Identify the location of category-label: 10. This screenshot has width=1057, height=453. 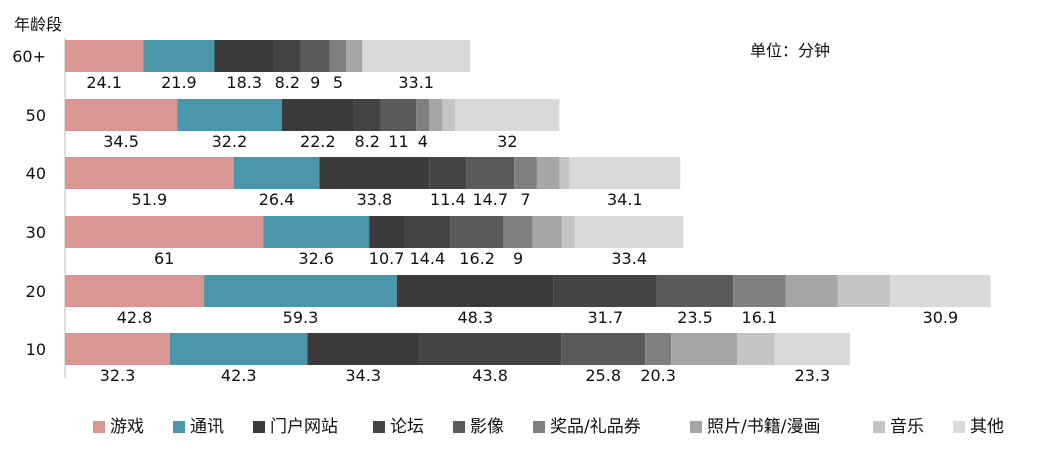
(36, 349).